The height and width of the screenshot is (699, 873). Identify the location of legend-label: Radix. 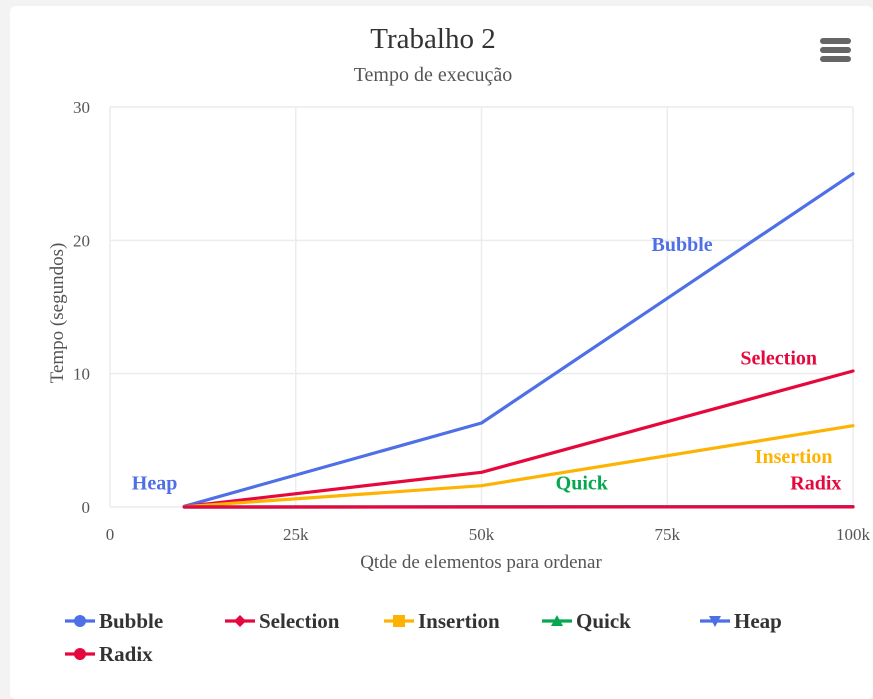
(126, 654).